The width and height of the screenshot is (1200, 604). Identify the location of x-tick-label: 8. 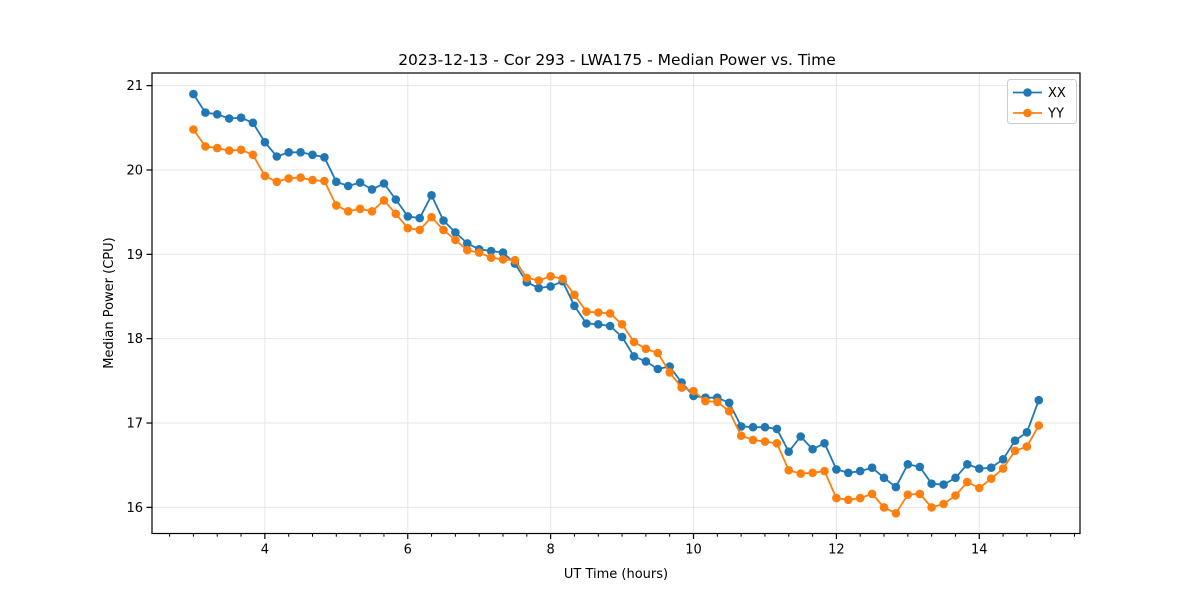
(550, 550).